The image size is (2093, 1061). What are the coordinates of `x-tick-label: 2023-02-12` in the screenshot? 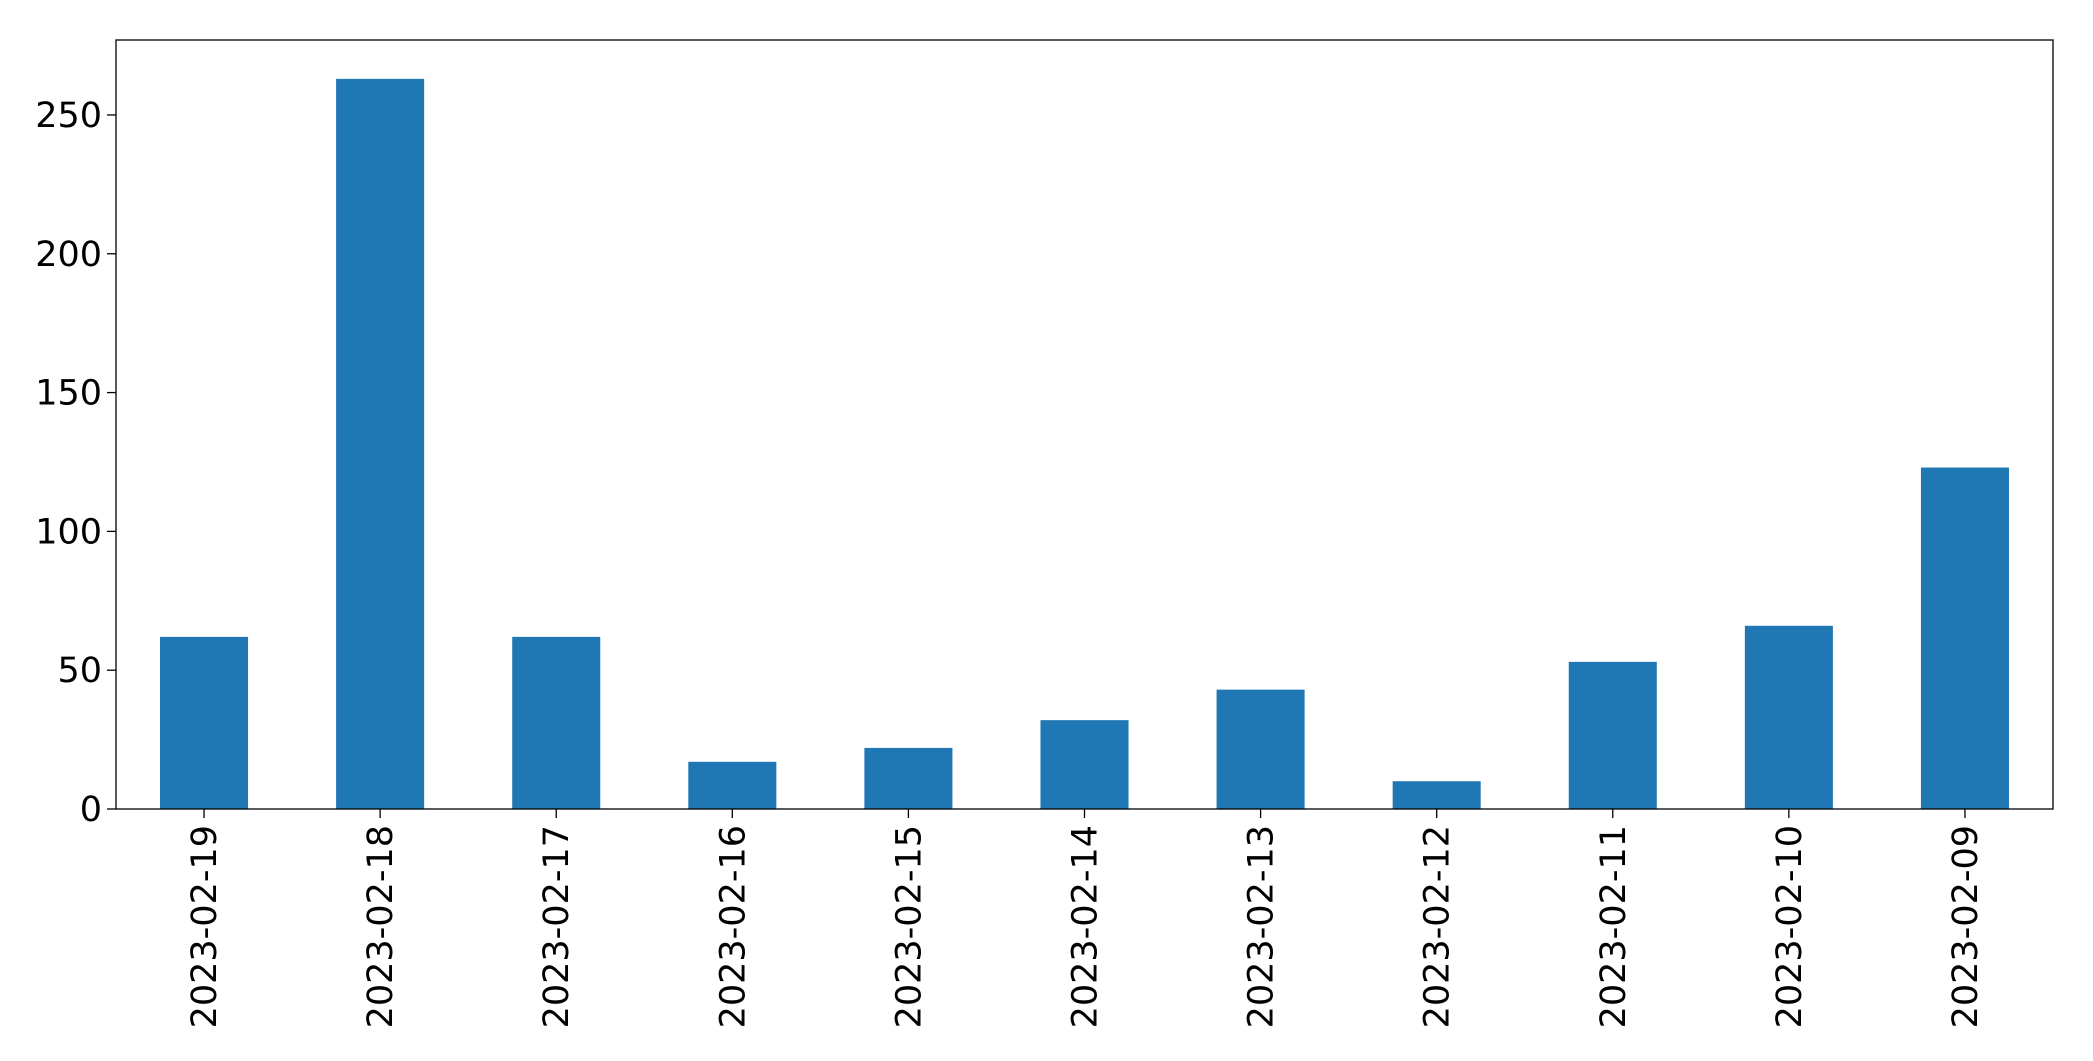 It's located at (1438, 926).